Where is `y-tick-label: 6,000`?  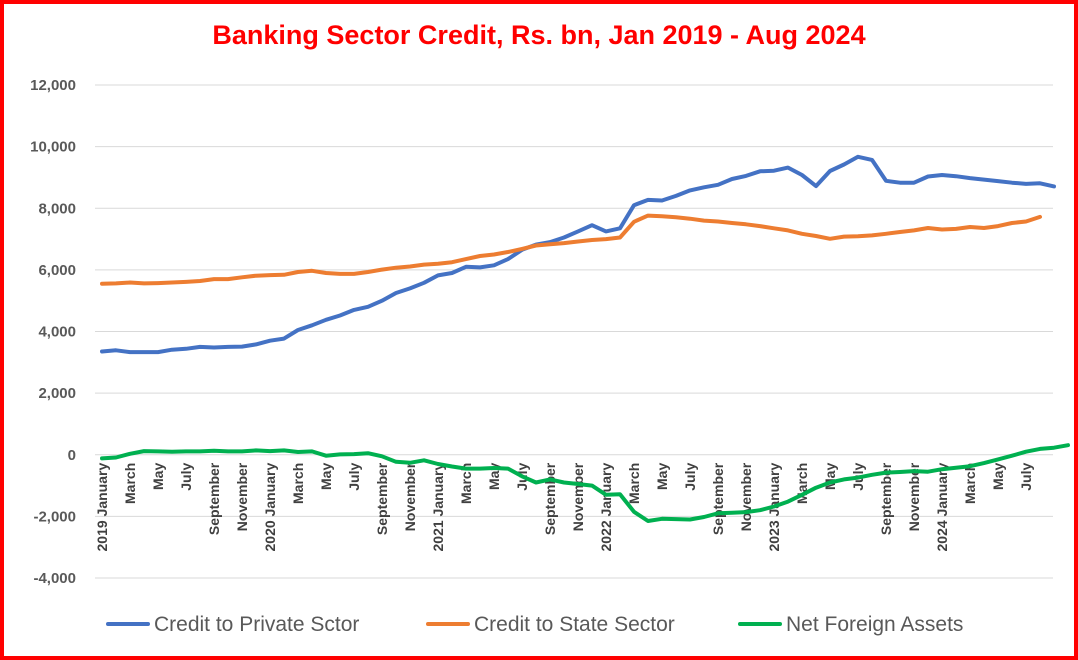
y-tick-label: 6,000 is located at coordinates (57, 270).